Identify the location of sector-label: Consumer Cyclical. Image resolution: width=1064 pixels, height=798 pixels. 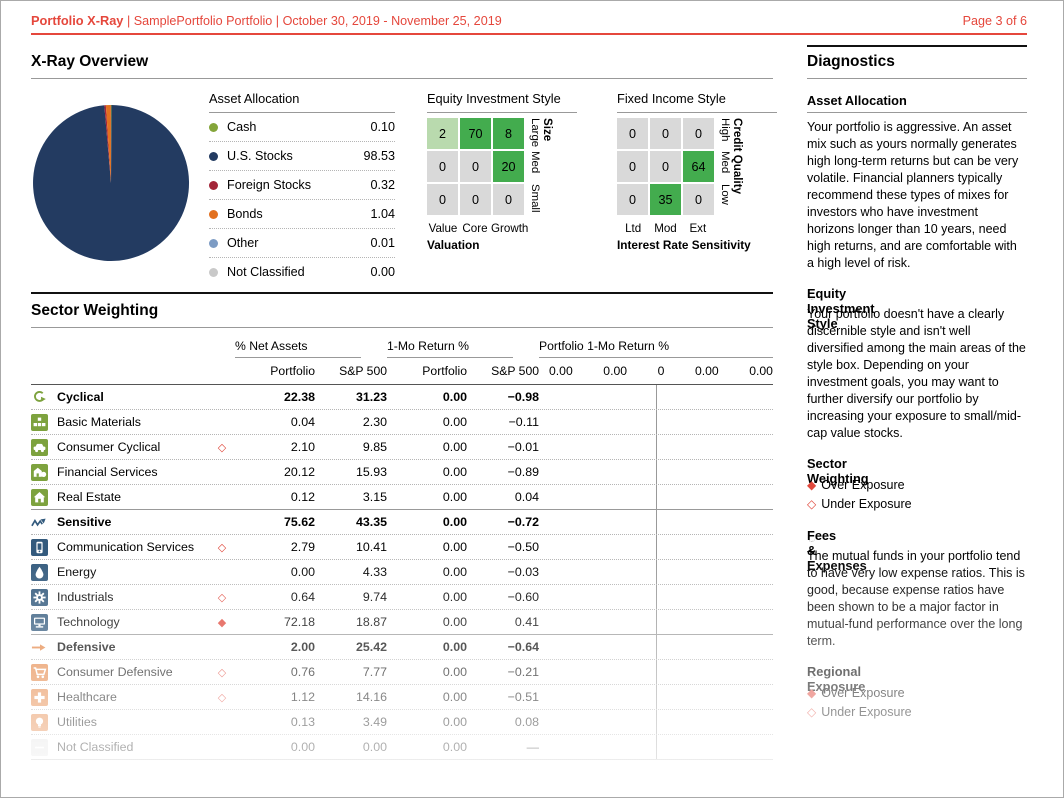
(109, 447).